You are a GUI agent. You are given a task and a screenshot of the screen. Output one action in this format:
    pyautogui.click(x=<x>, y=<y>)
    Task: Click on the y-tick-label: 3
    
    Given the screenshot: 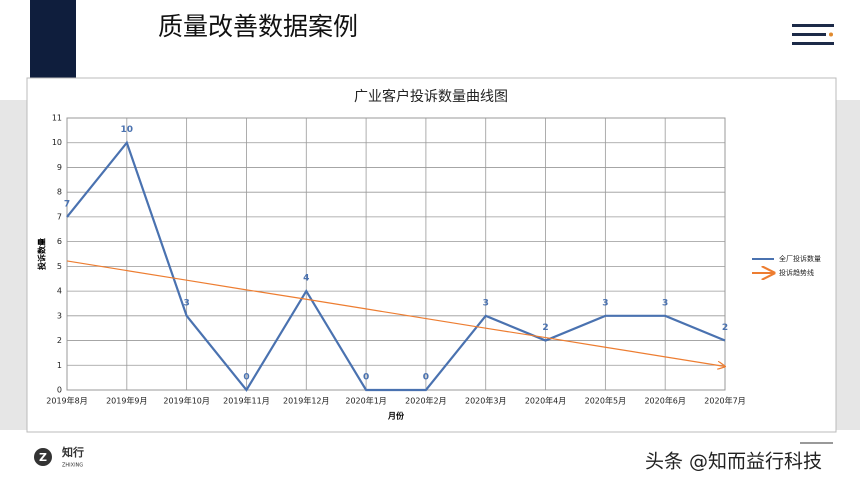 What is the action you would take?
    pyautogui.click(x=59, y=315)
    